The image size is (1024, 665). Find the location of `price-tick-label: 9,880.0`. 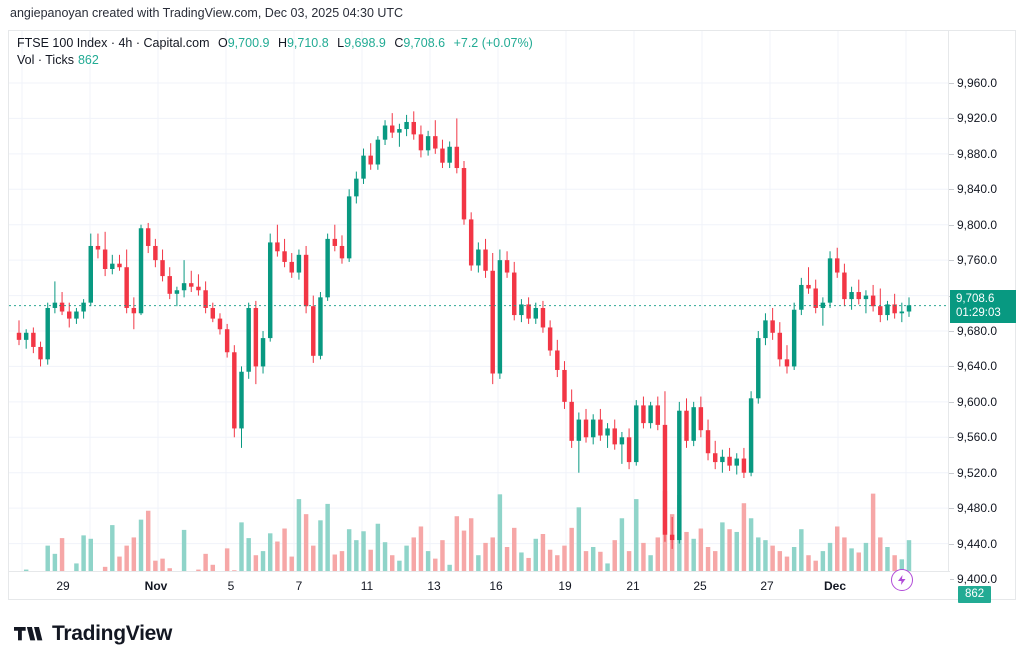

price-tick-label: 9,880.0 is located at coordinates (977, 153).